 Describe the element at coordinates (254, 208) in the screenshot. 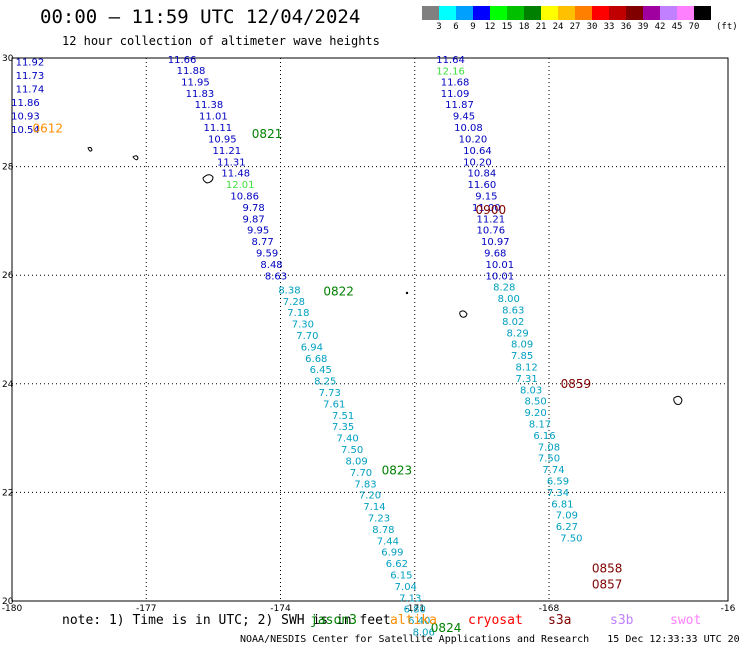

I see `wave-height-value: 9.78` at that location.